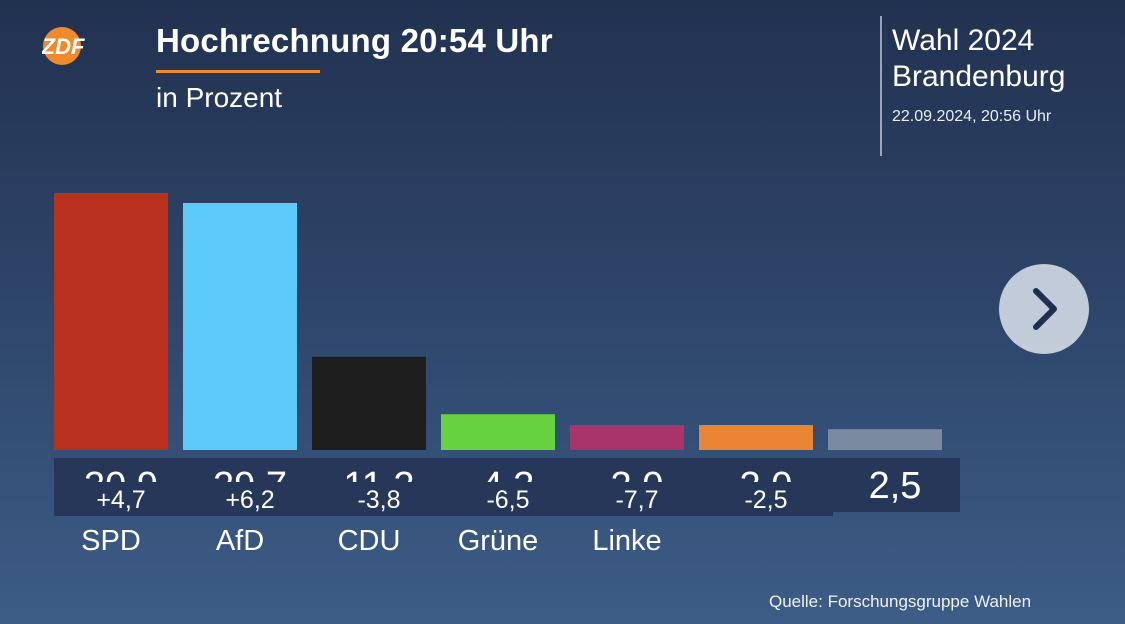  I want to click on election-name: Wahl 2024, so click(963, 40).